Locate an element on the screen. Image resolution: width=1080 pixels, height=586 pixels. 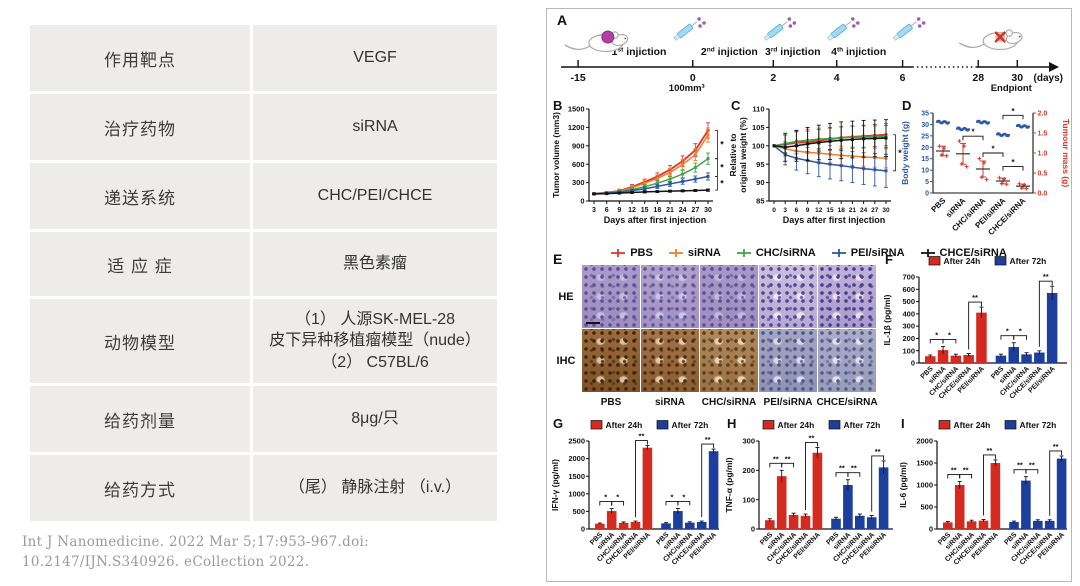
histology-col-label: PBS is located at coordinates (611, 402).